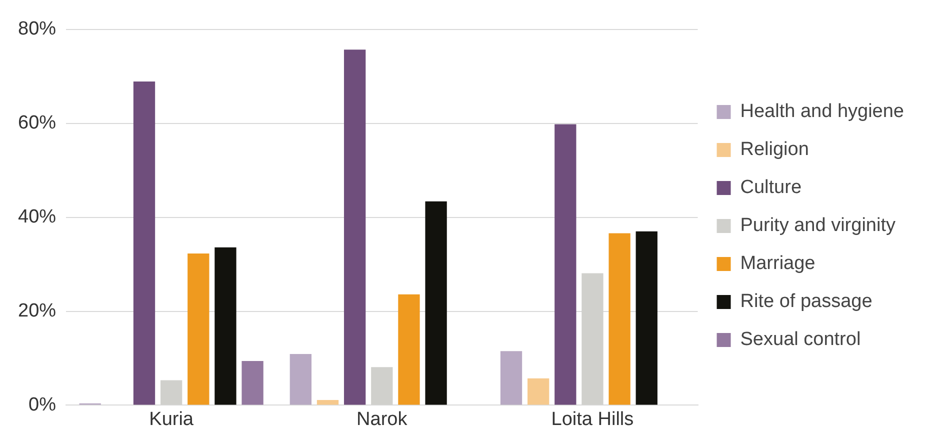 This screenshot has height=442, width=932. What do you see at coordinates (778, 263) in the screenshot?
I see `legend-label: Marriage` at bounding box center [778, 263].